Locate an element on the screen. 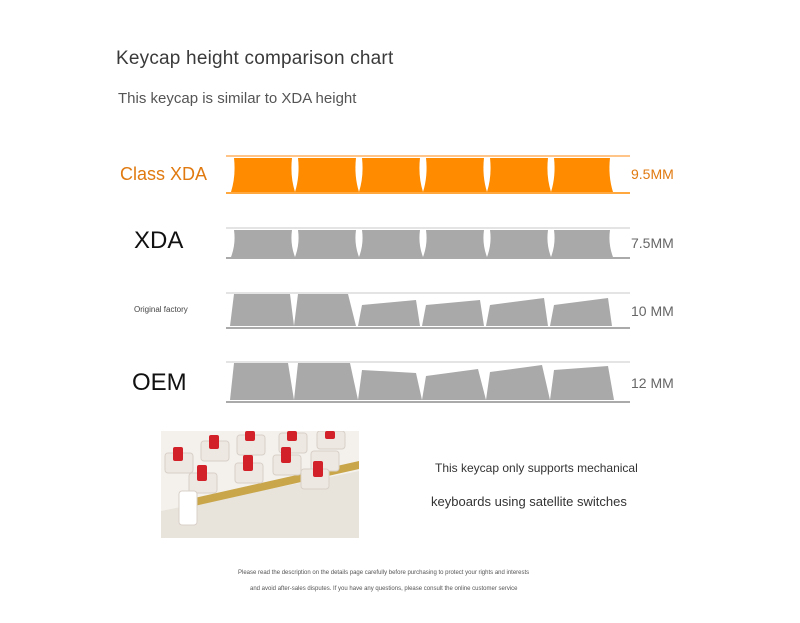  note-line-2: keyboards using satellite switches is located at coordinates (529, 501).